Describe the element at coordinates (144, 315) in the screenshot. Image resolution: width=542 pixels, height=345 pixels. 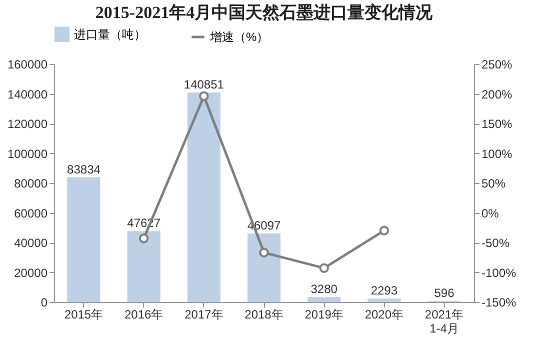
I see `x-tick-label: 2016年` at that location.